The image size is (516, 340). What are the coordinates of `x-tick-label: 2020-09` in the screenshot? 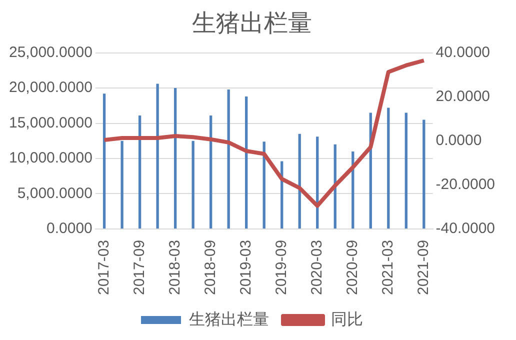 It's located at (353, 268).